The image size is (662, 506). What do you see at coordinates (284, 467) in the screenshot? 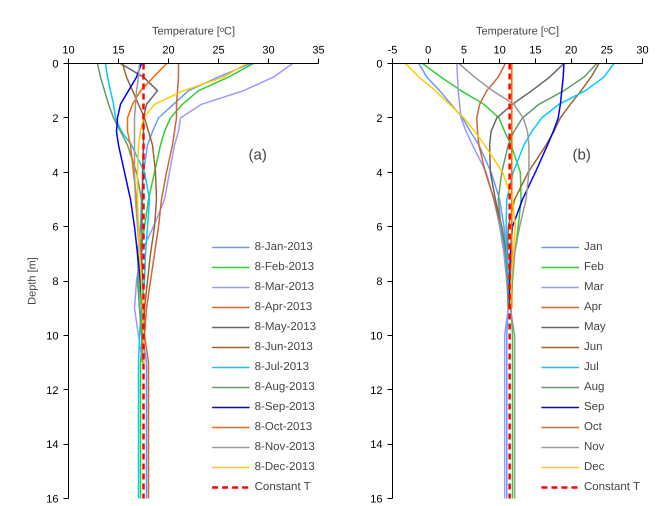
I see `legend-label: 8-Dec-2013` at bounding box center [284, 467].